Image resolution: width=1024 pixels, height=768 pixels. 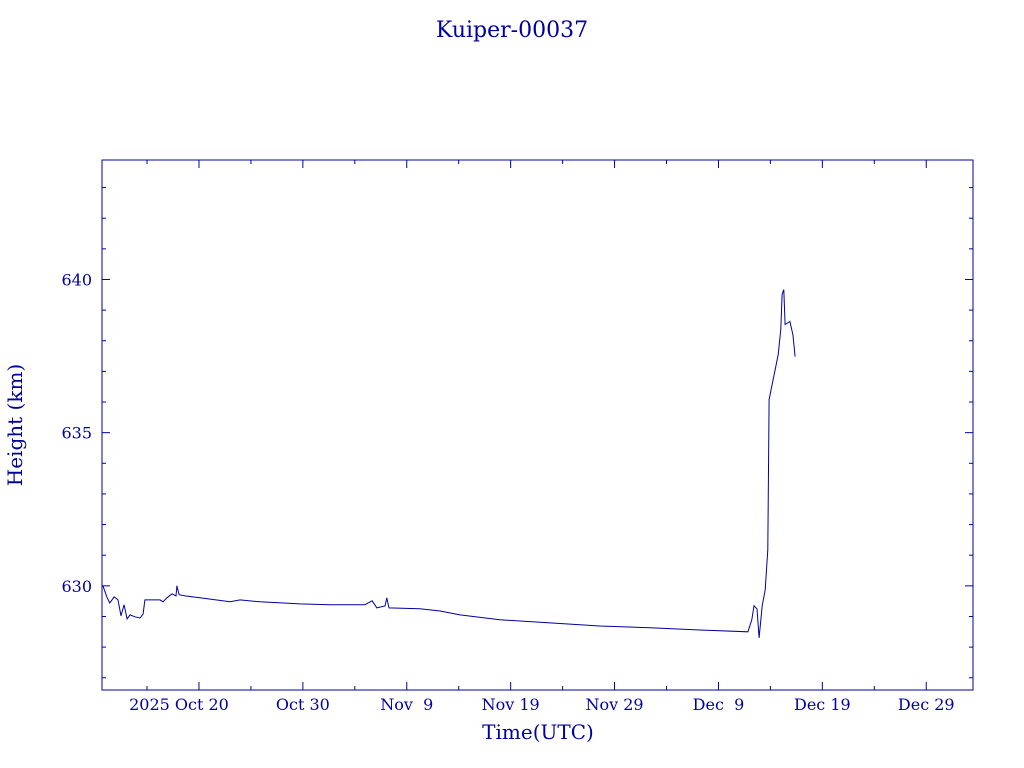 What do you see at coordinates (512, 30) in the screenshot?
I see `chart-title: Kuiper-00037` at bounding box center [512, 30].